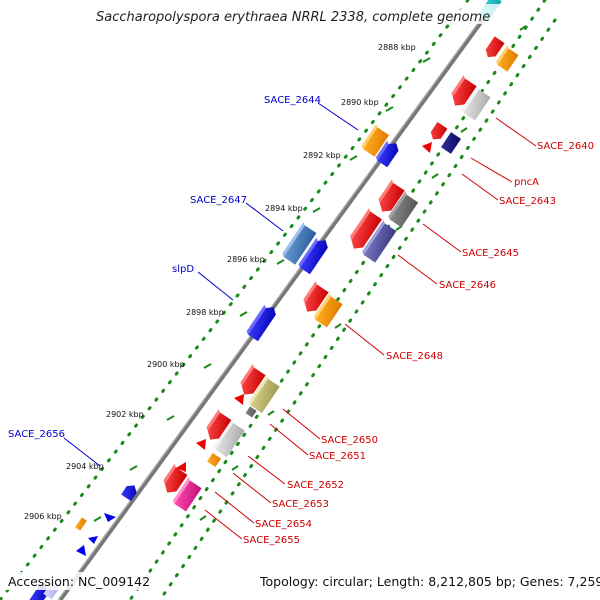  I want to click on gene-label: SACE_2640, so click(565, 146).